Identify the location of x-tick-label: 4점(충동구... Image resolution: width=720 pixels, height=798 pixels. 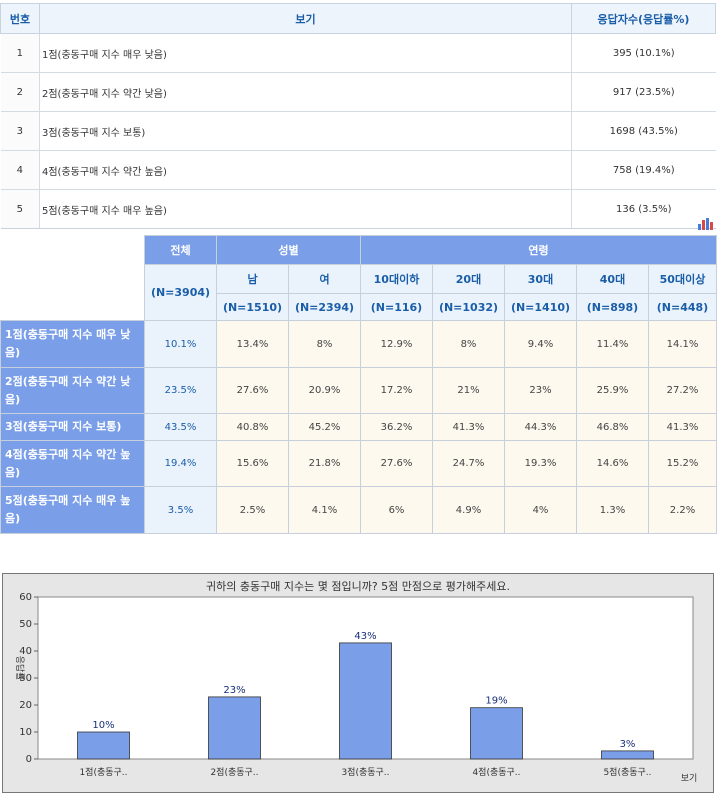
(496, 772).